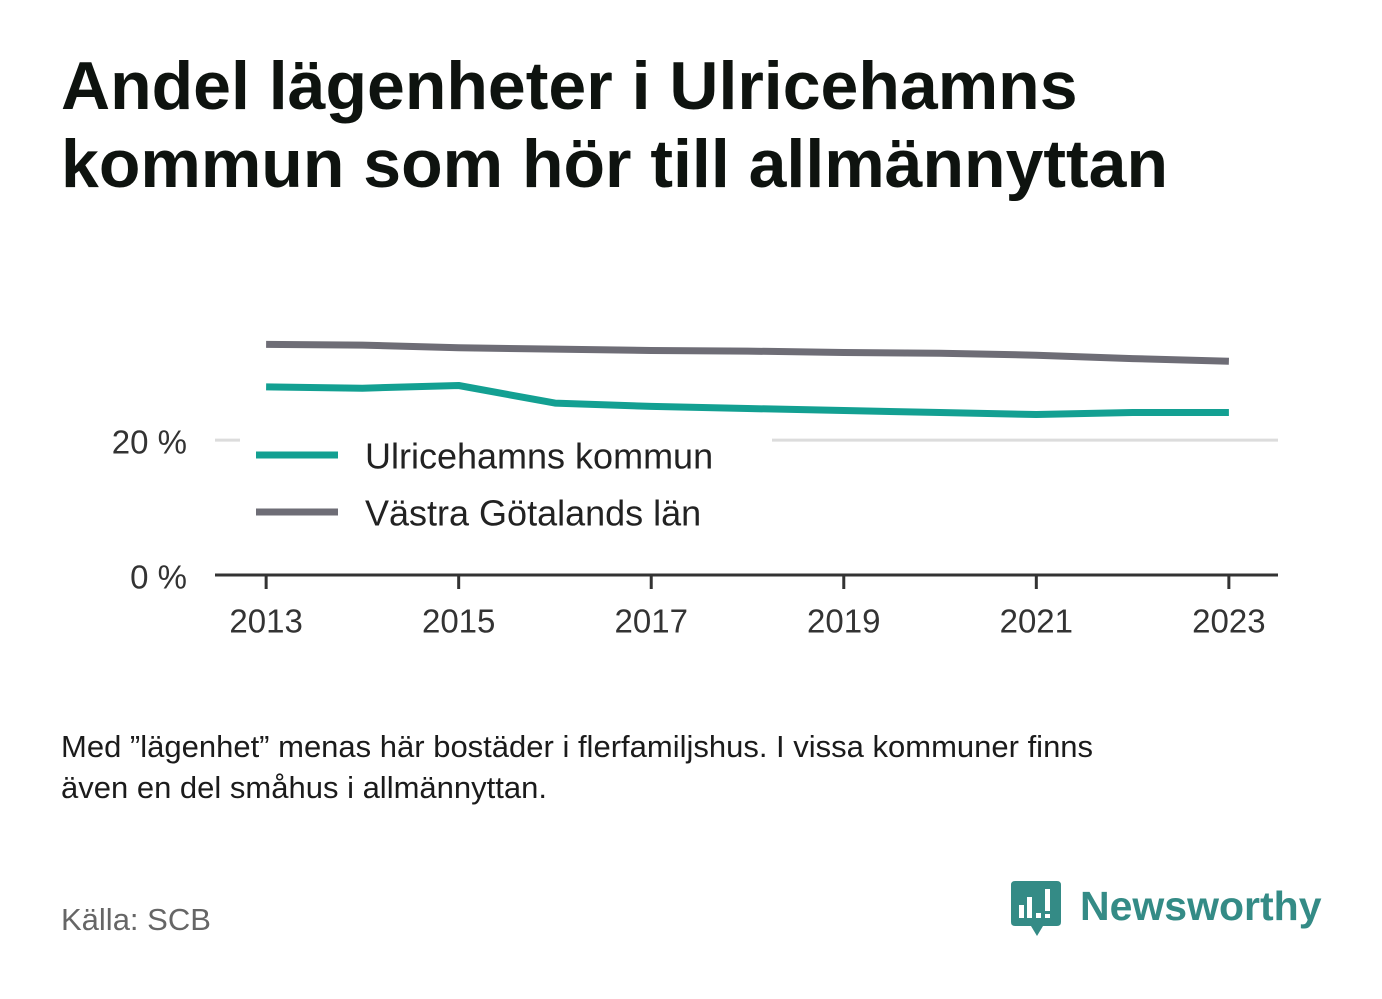 The width and height of the screenshot is (1382, 999). I want to click on series-layer, so click(747, 379).